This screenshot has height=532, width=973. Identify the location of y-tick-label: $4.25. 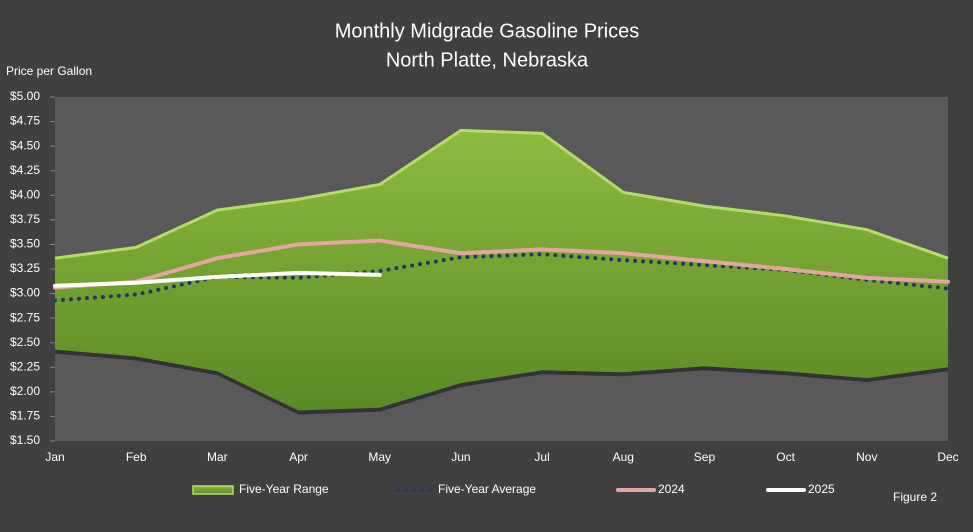
(25, 170).